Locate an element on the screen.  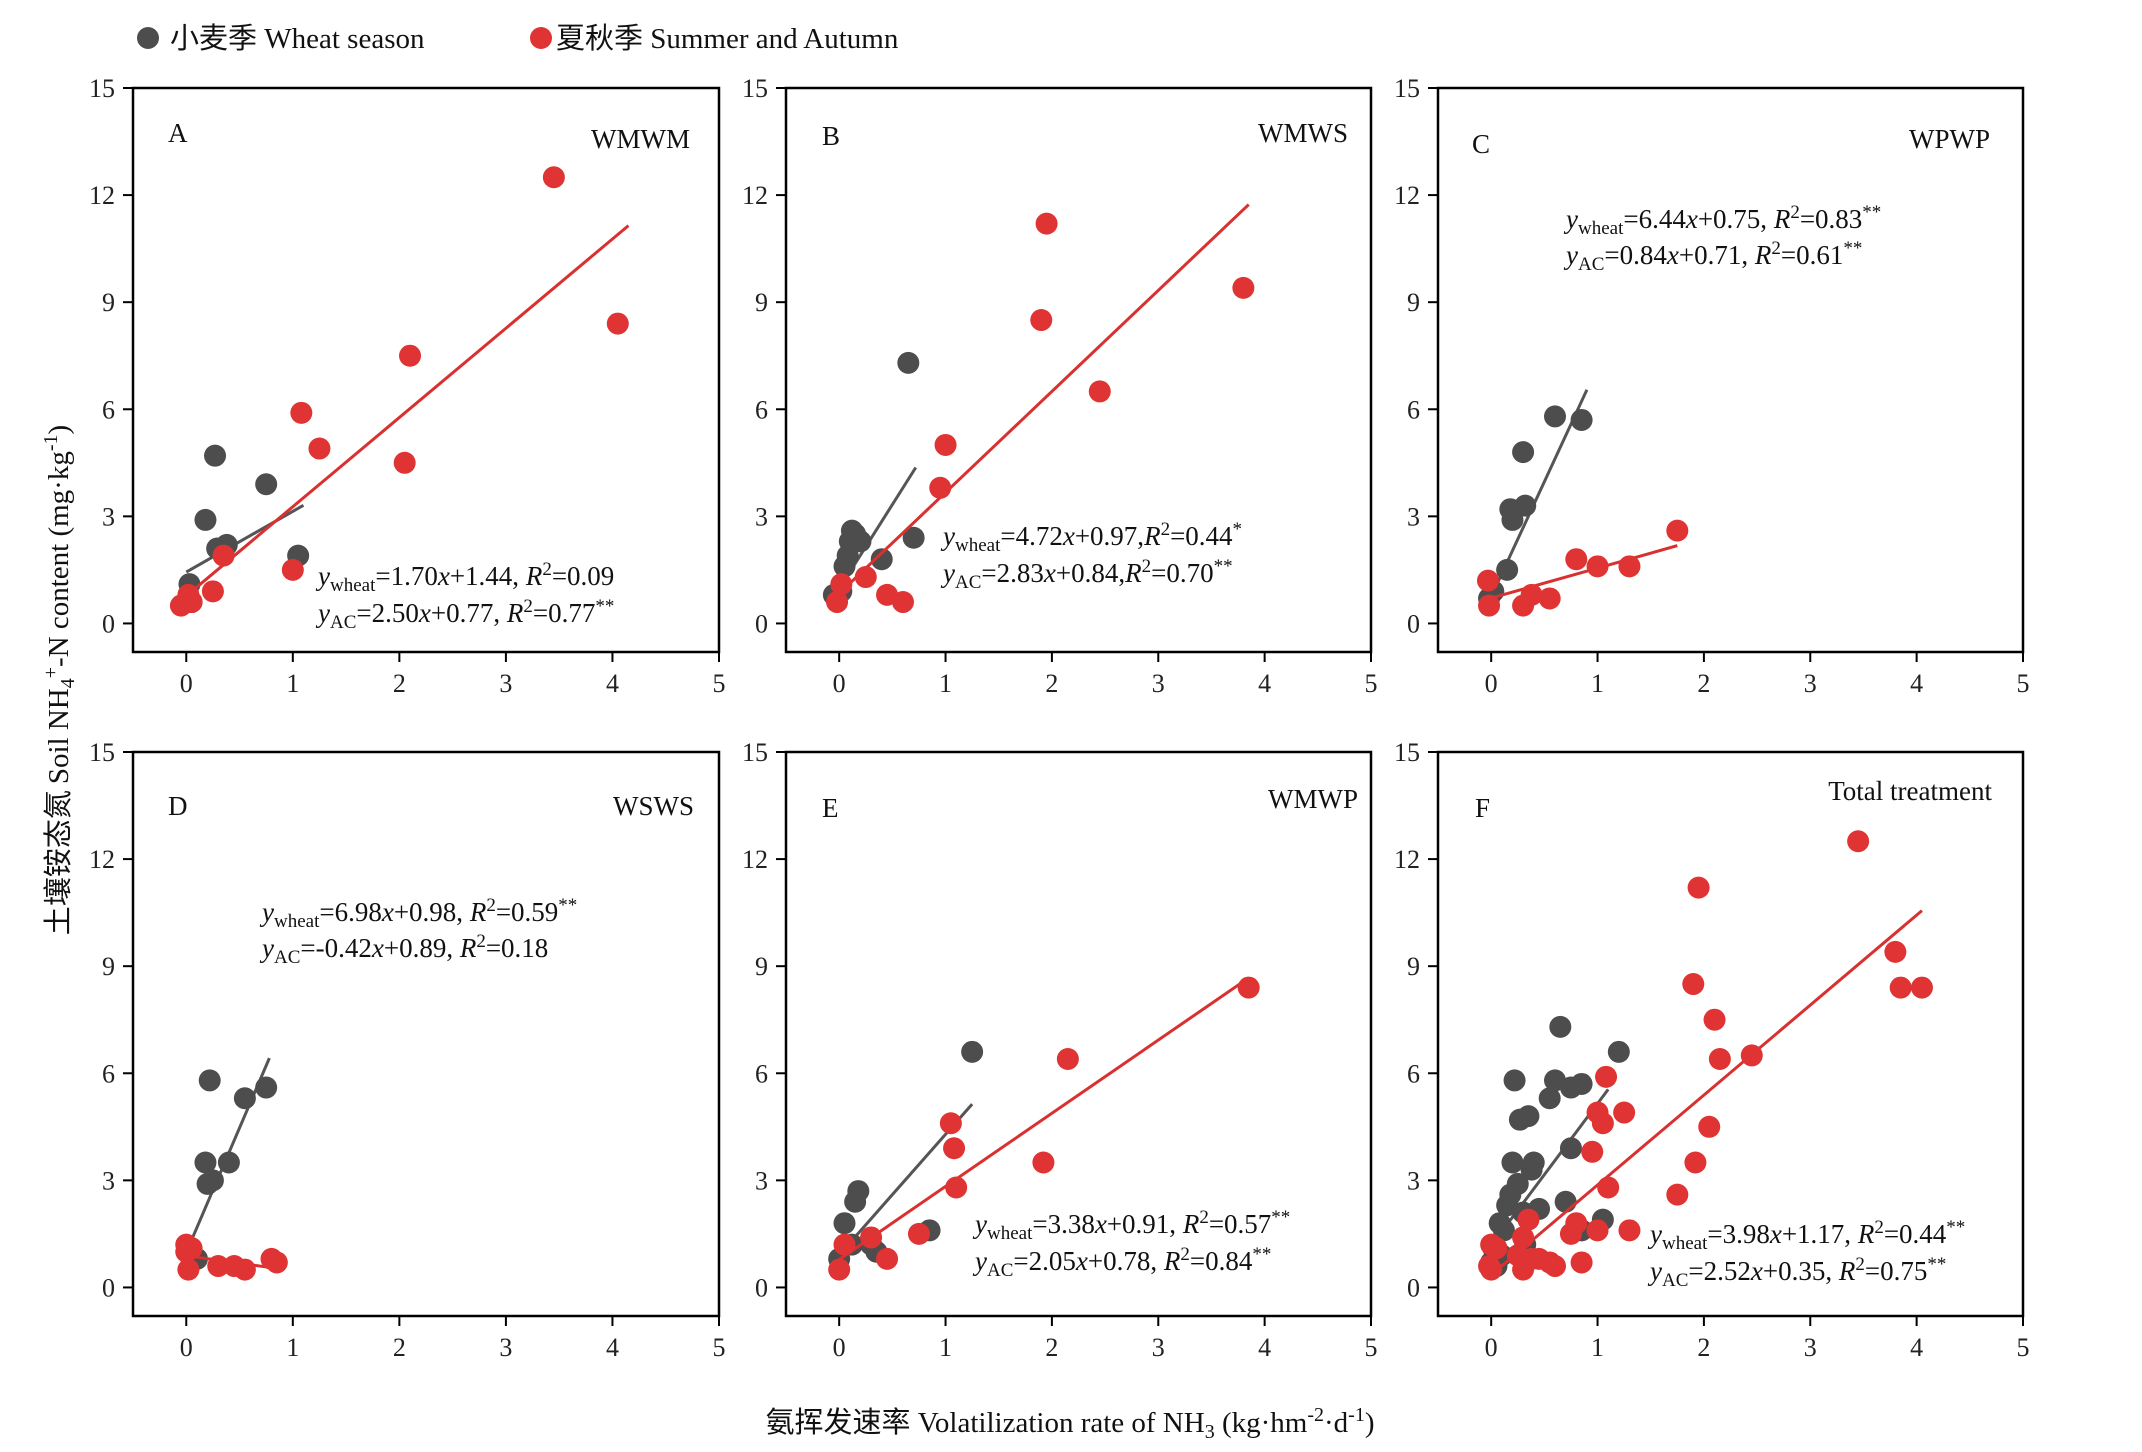
regression-equation-ac: yAC=2.52x+0.35, R2=0.75** is located at coordinates (1796, 1272).